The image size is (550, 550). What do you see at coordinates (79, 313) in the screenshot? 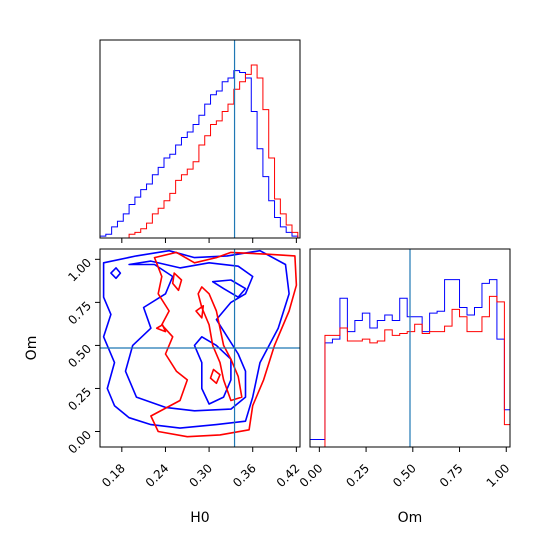
I see `y-om-tick-label-0.75: 0.75` at bounding box center [79, 313].